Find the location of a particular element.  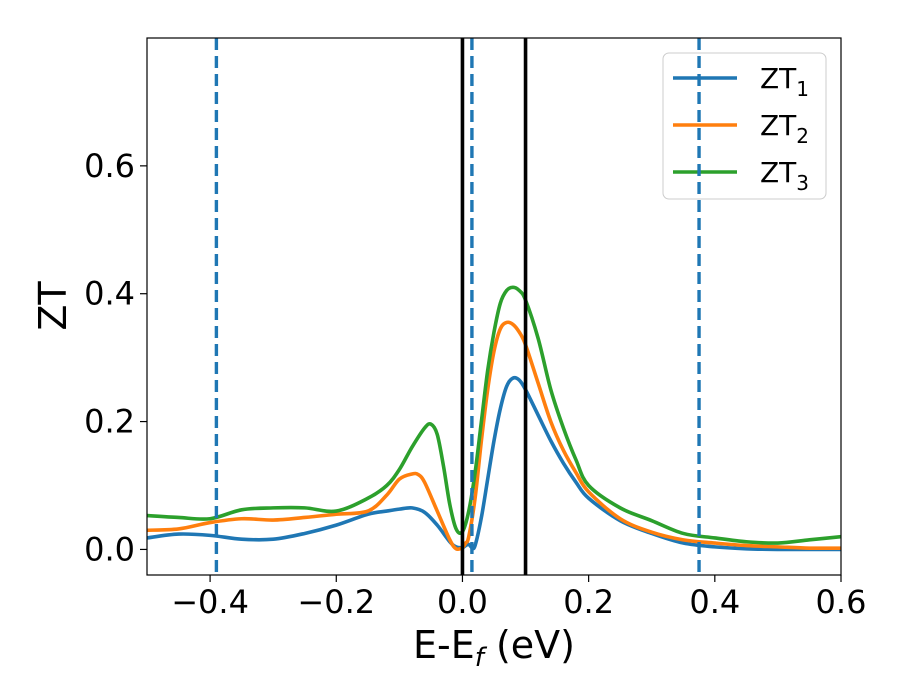

y-axis-label: ZT is located at coordinates (53, 306).